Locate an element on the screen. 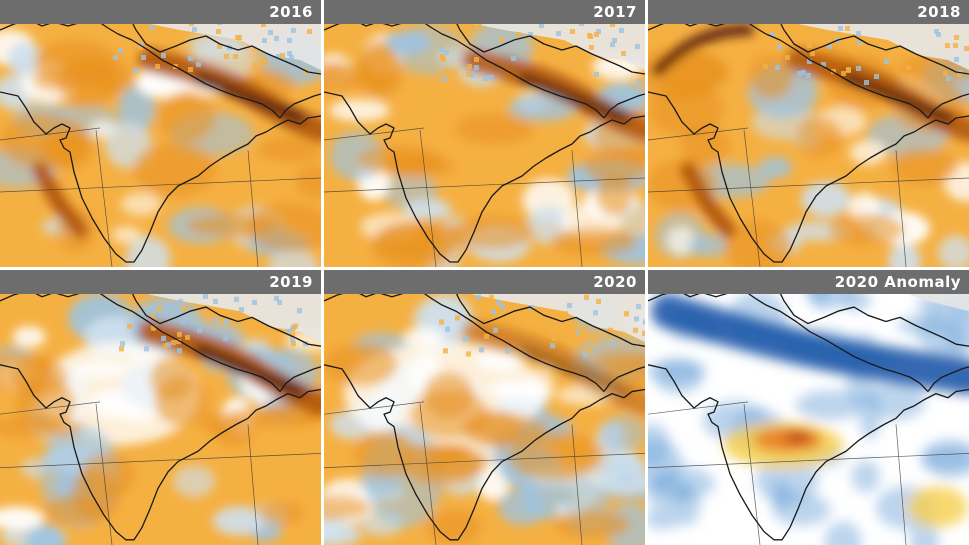 The width and height of the screenshot is (969, 545). panel-label-2019: 2019 is located at coordinates (160, 282).